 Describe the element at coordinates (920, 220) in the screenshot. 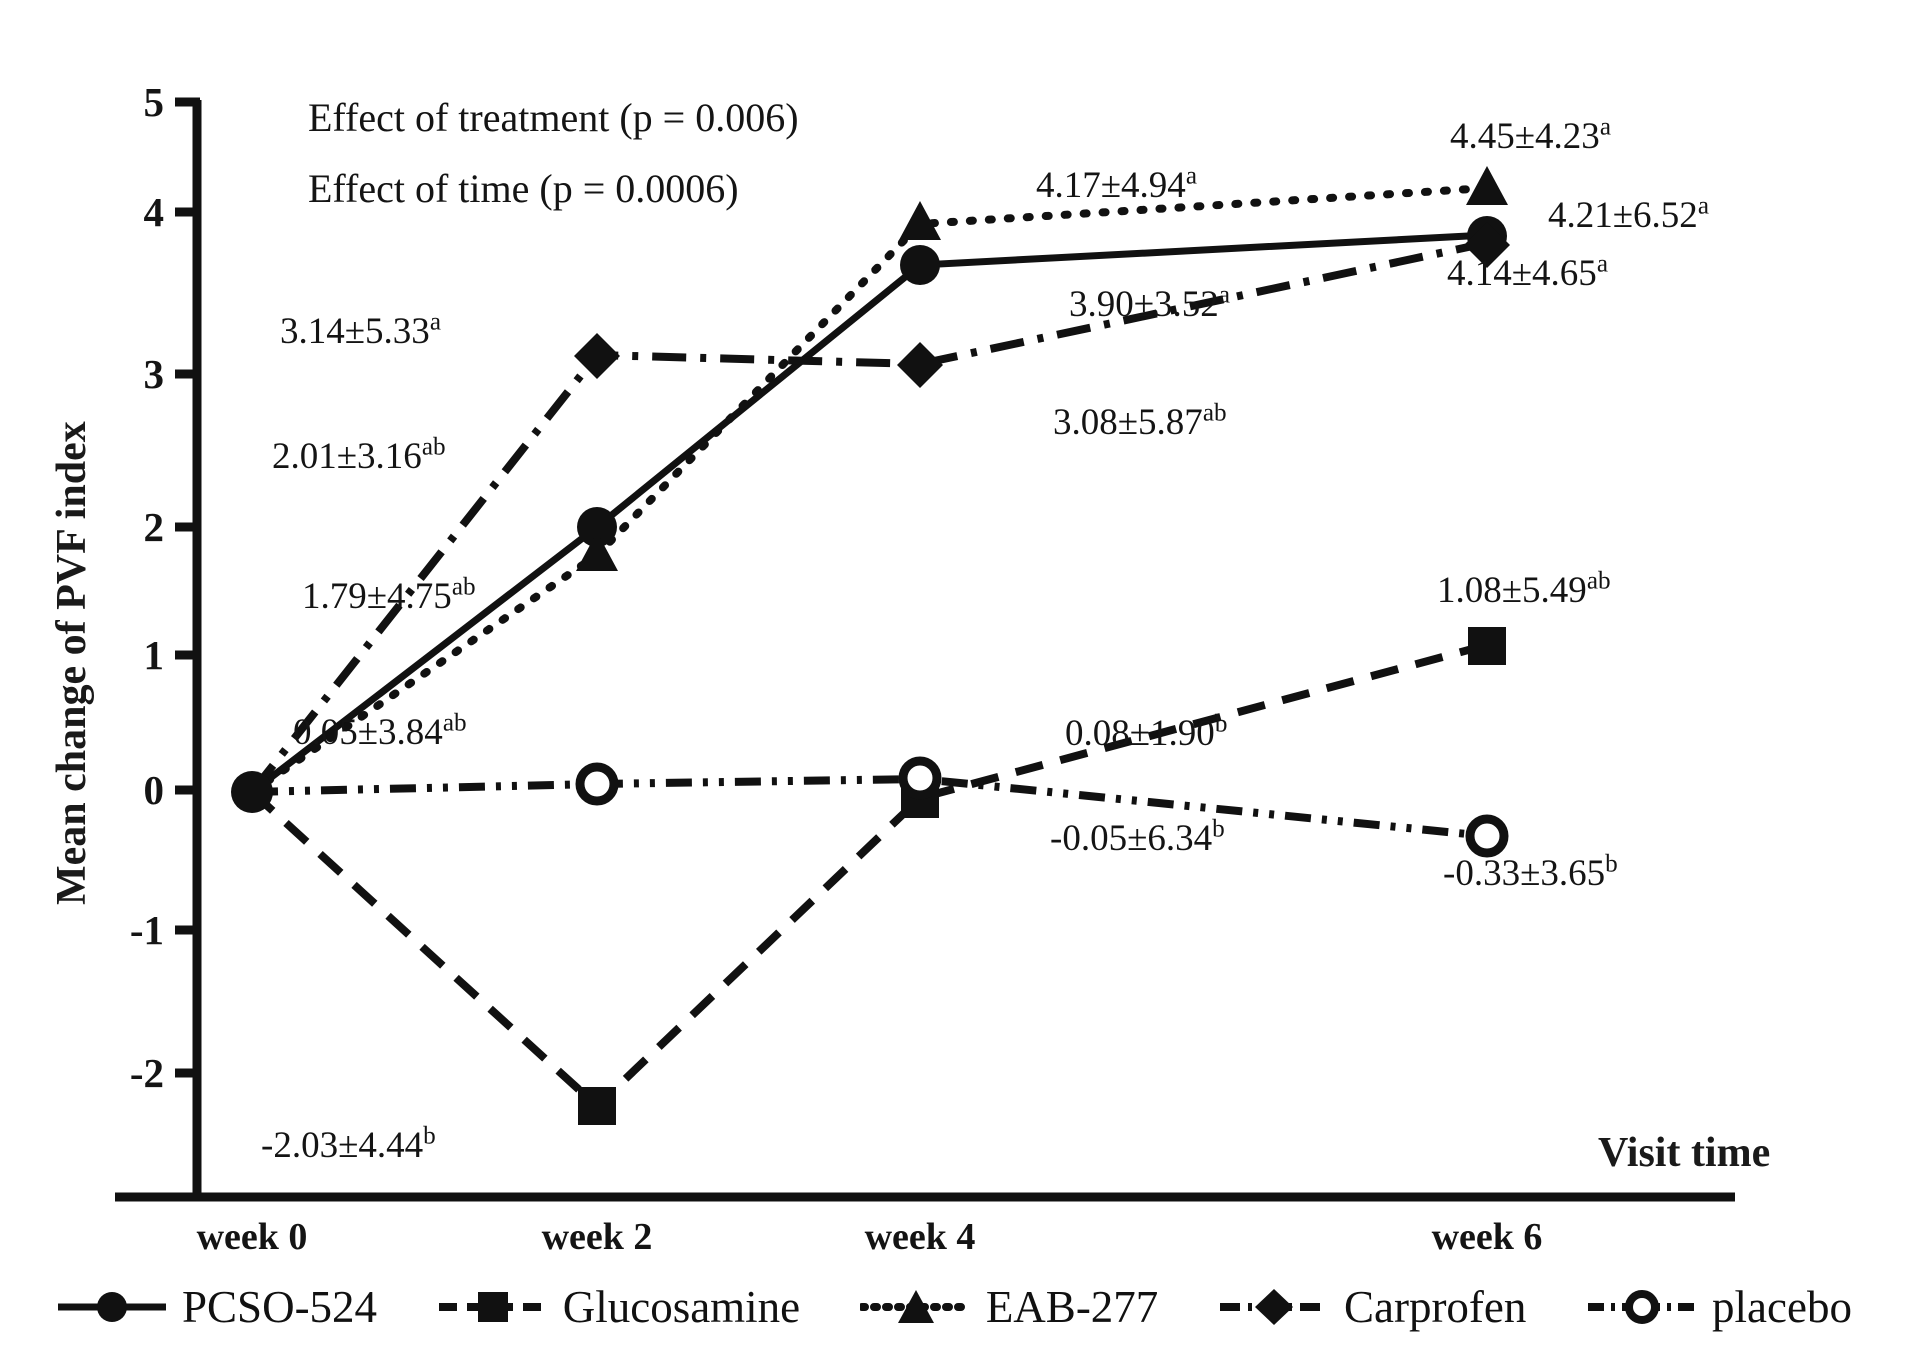

I see `marker-eab-277-week4` at that location.